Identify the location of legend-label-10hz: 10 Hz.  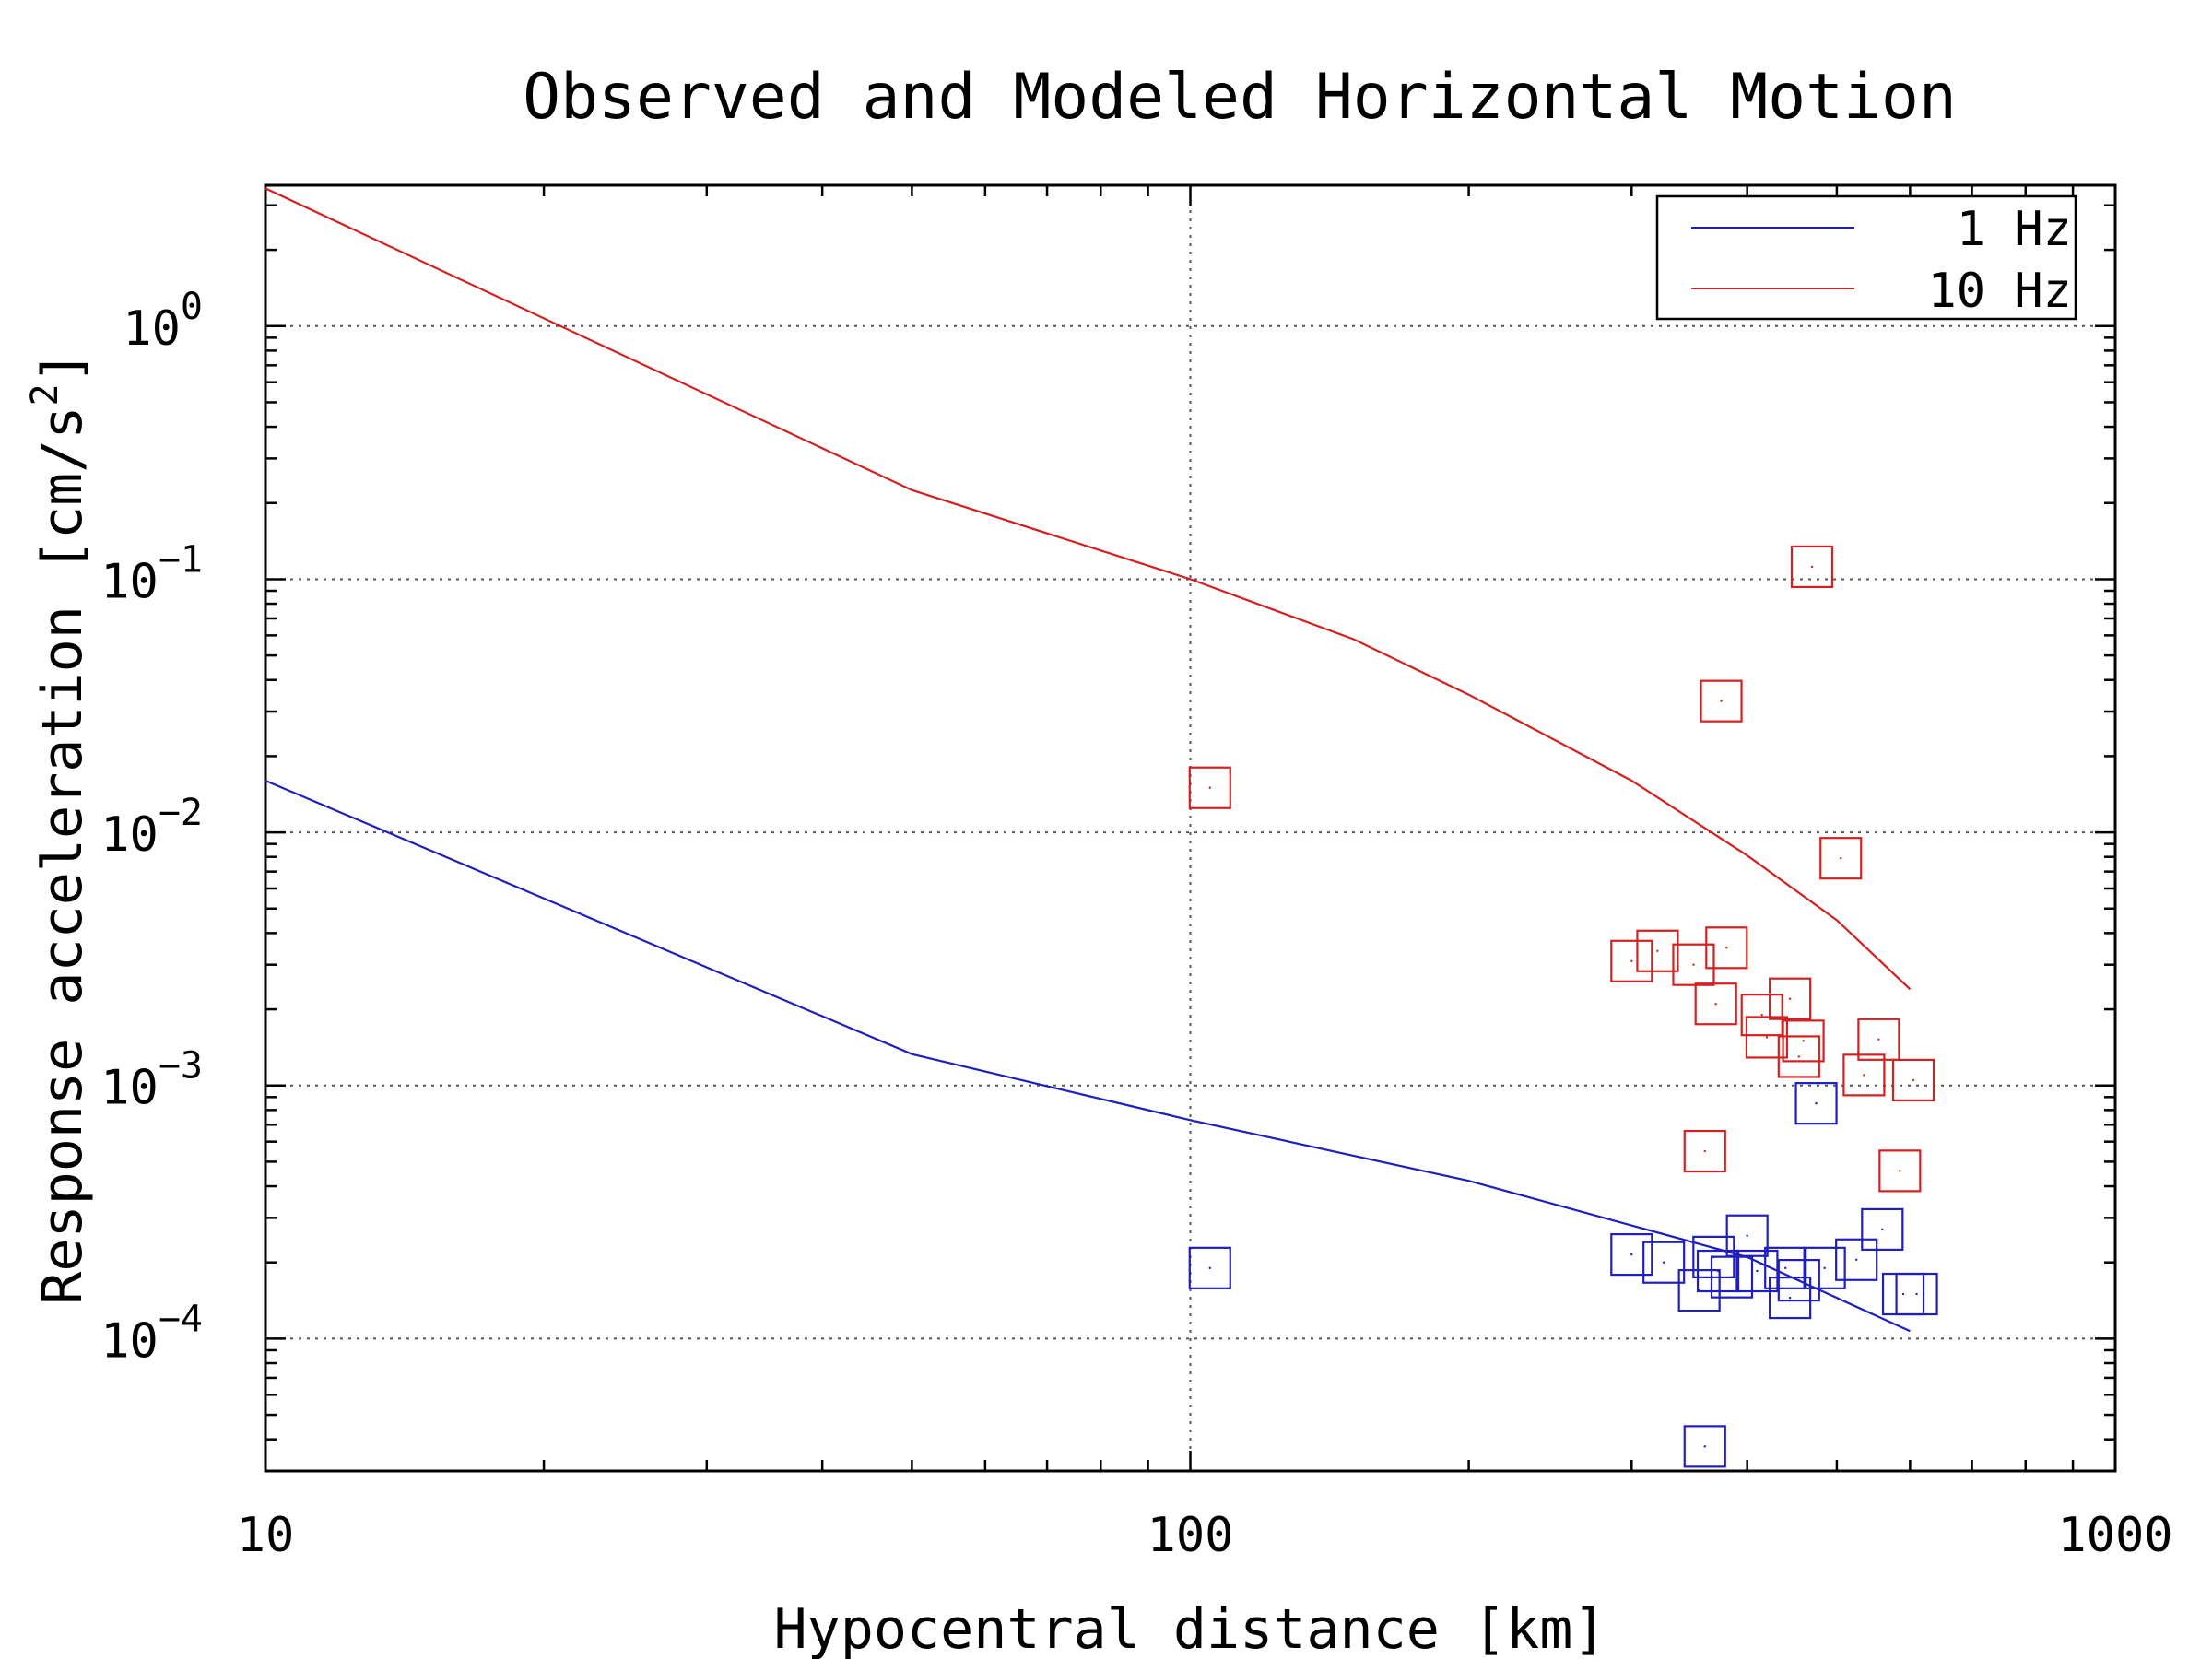
(1999, 291).